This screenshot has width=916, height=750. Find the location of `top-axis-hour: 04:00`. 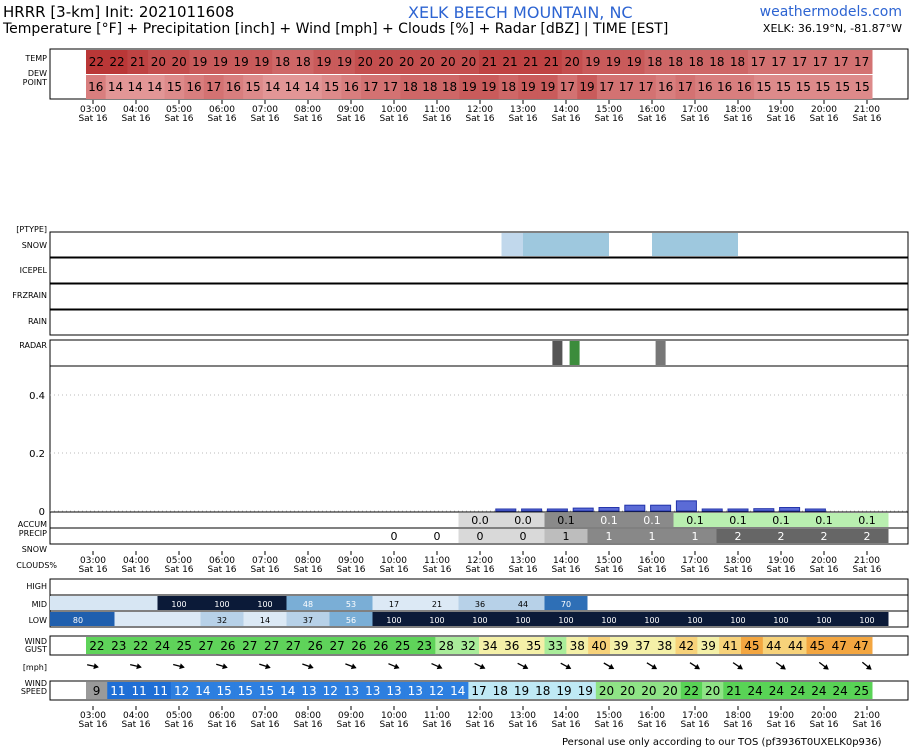

top-axis-hour: 04:00 is located at coordinates (136, 110).